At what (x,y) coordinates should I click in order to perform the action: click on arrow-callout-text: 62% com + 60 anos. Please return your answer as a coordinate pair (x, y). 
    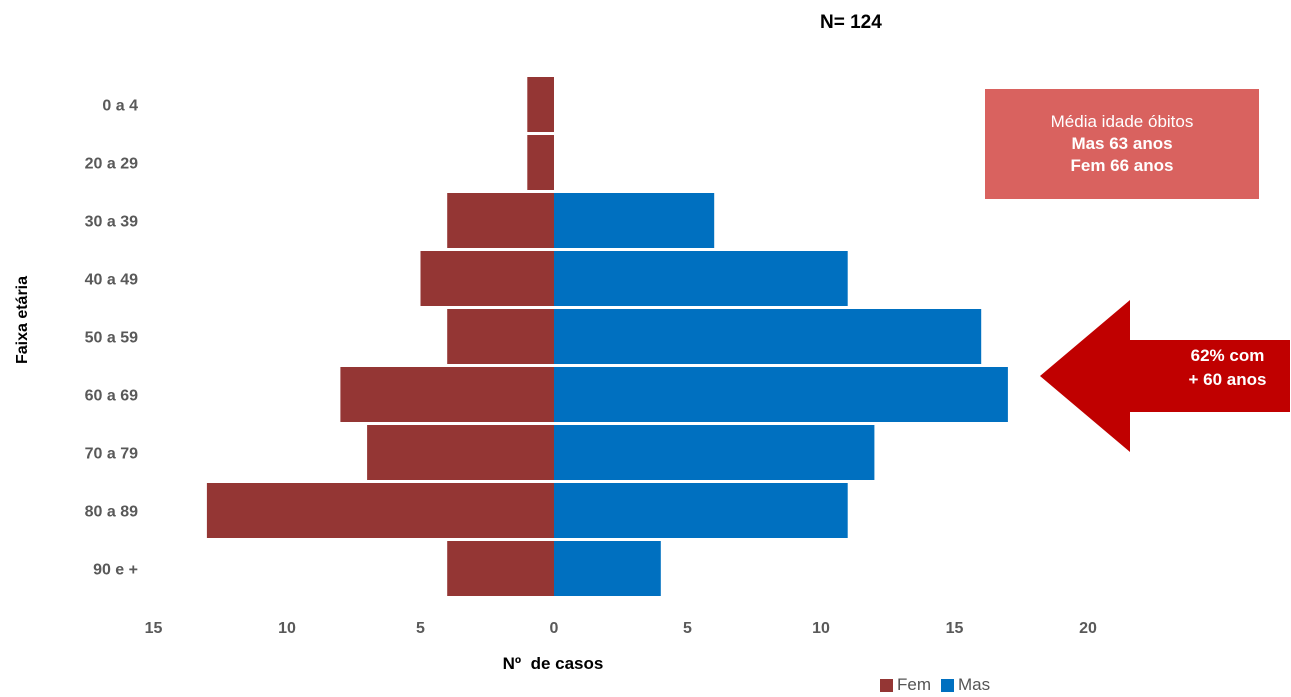
    Looking at the image, I should click on (1227, 368).